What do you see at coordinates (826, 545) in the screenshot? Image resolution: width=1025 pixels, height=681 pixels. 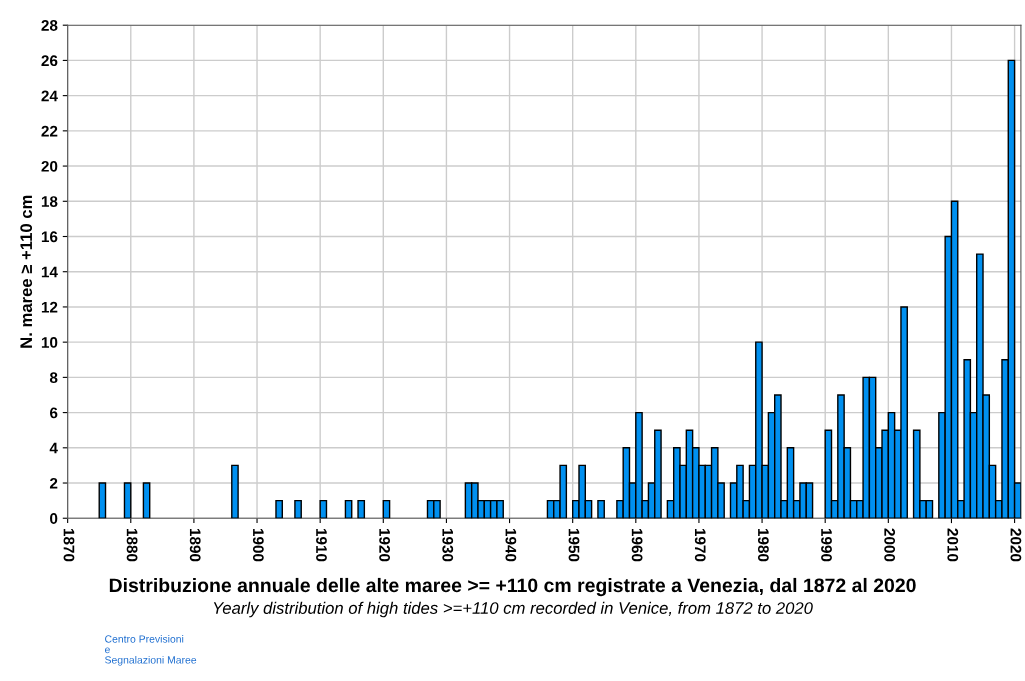 I see `x-tick-label: 1990` at bounding box center [826, 545].